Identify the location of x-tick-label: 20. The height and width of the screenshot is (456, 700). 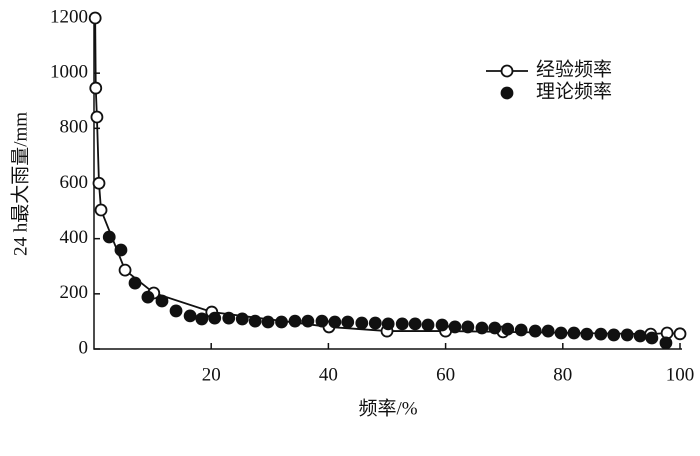
(211, 374).